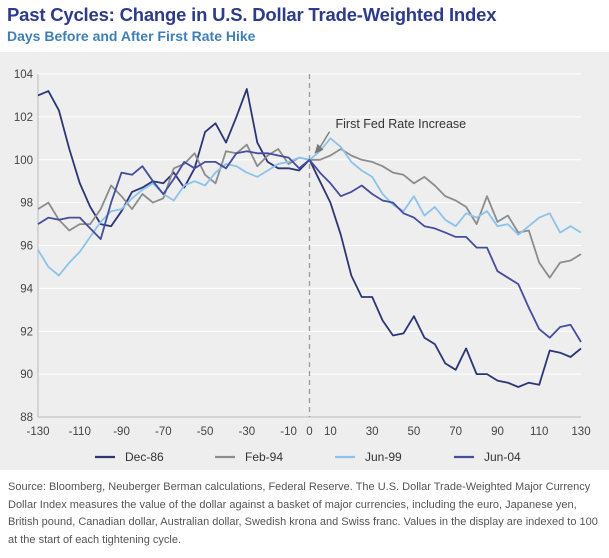  I want to click on y-tick-label: 100, so click(23, 161).